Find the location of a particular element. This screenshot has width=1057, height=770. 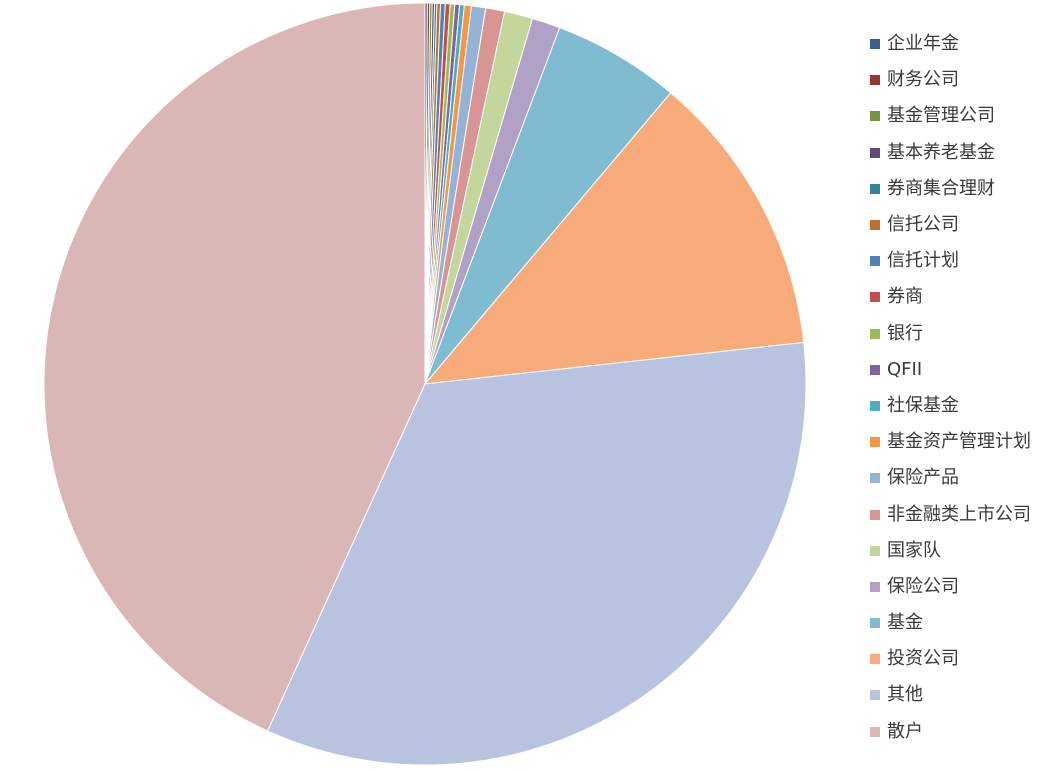

legend-item-8: 银行 is located at coordinates (962, 334).